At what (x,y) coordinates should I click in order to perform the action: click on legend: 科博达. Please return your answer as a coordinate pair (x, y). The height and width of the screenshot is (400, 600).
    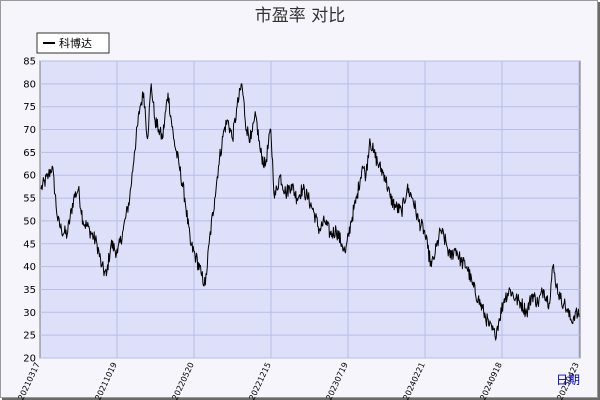
    Looking at the image, I should click on (73, 43).